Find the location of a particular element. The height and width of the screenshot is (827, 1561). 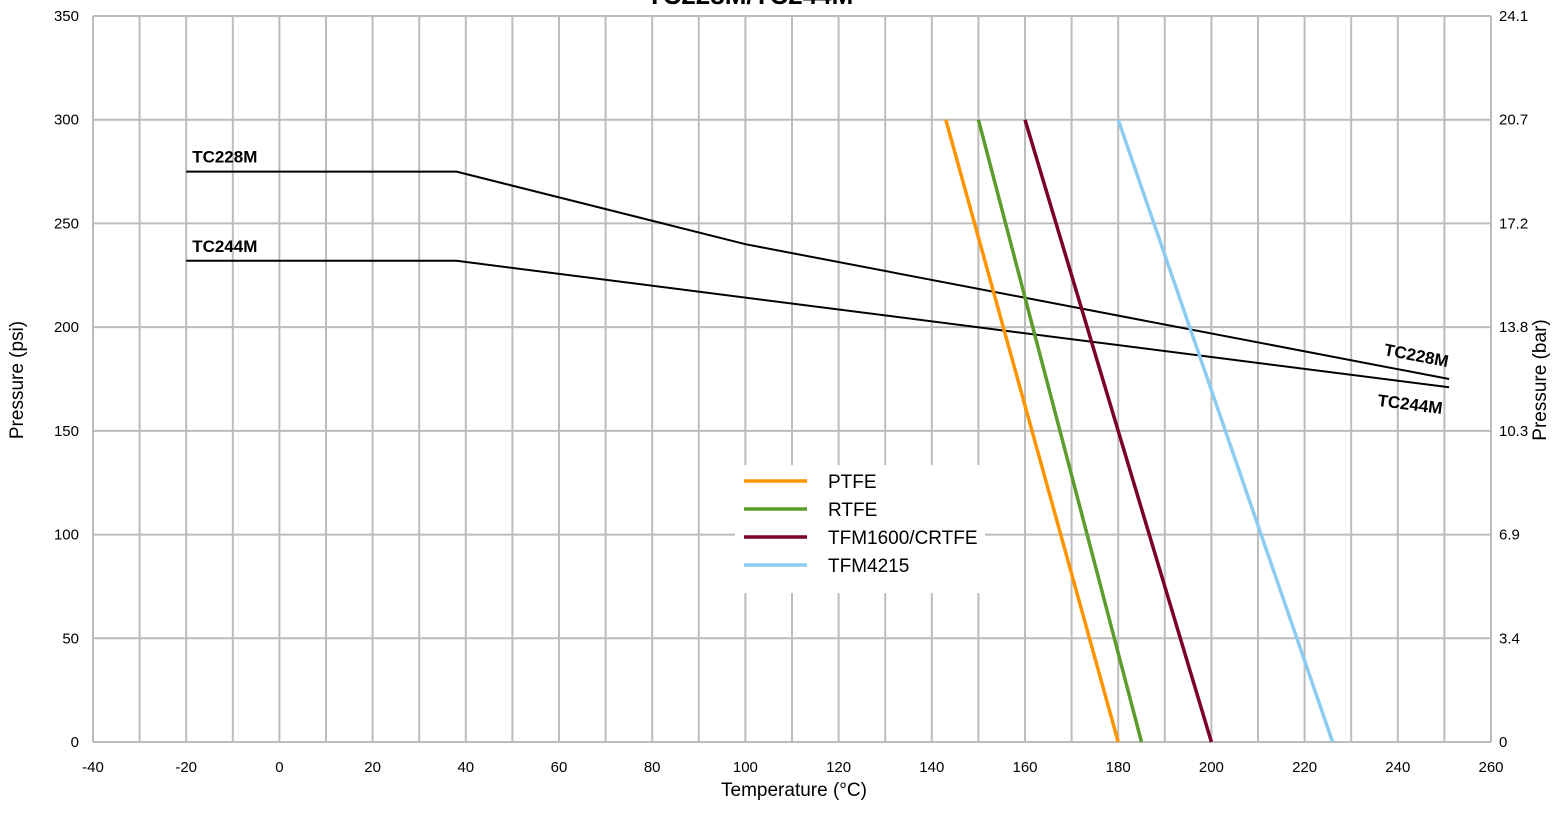

series-line-tfm4215 is located at coordinates (1225, 431).